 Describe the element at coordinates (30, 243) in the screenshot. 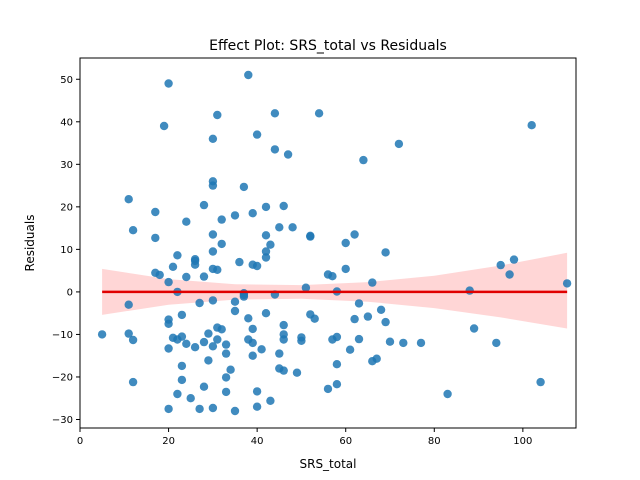

I see `y-axis-label: Residuals` at that location.